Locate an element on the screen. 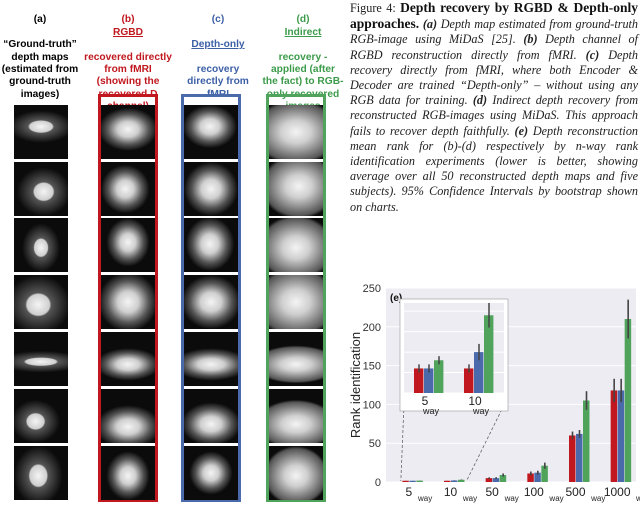  y-tick-label: 100 is located at coordinates (372, 405).